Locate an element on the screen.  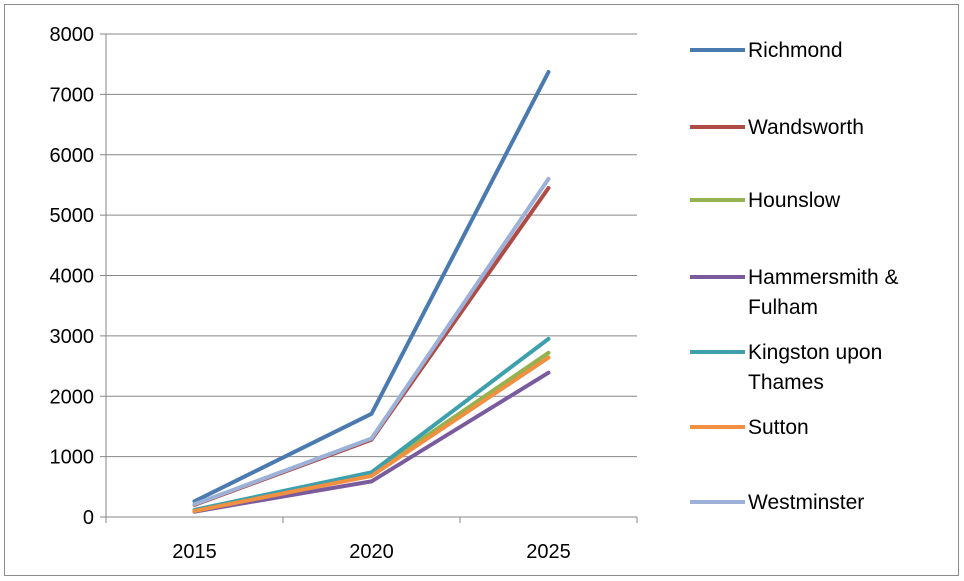
legend-entry: Richmond is located at coordinates (766, 50).